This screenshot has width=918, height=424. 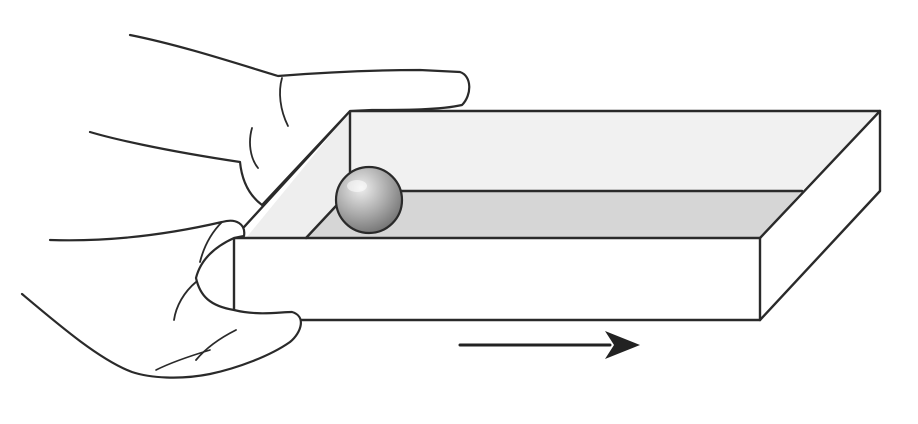 What do you see at coordinates (615, 151) in the screenshot?
I see `box-inner-back-wall` at bounding box center [615, 151].